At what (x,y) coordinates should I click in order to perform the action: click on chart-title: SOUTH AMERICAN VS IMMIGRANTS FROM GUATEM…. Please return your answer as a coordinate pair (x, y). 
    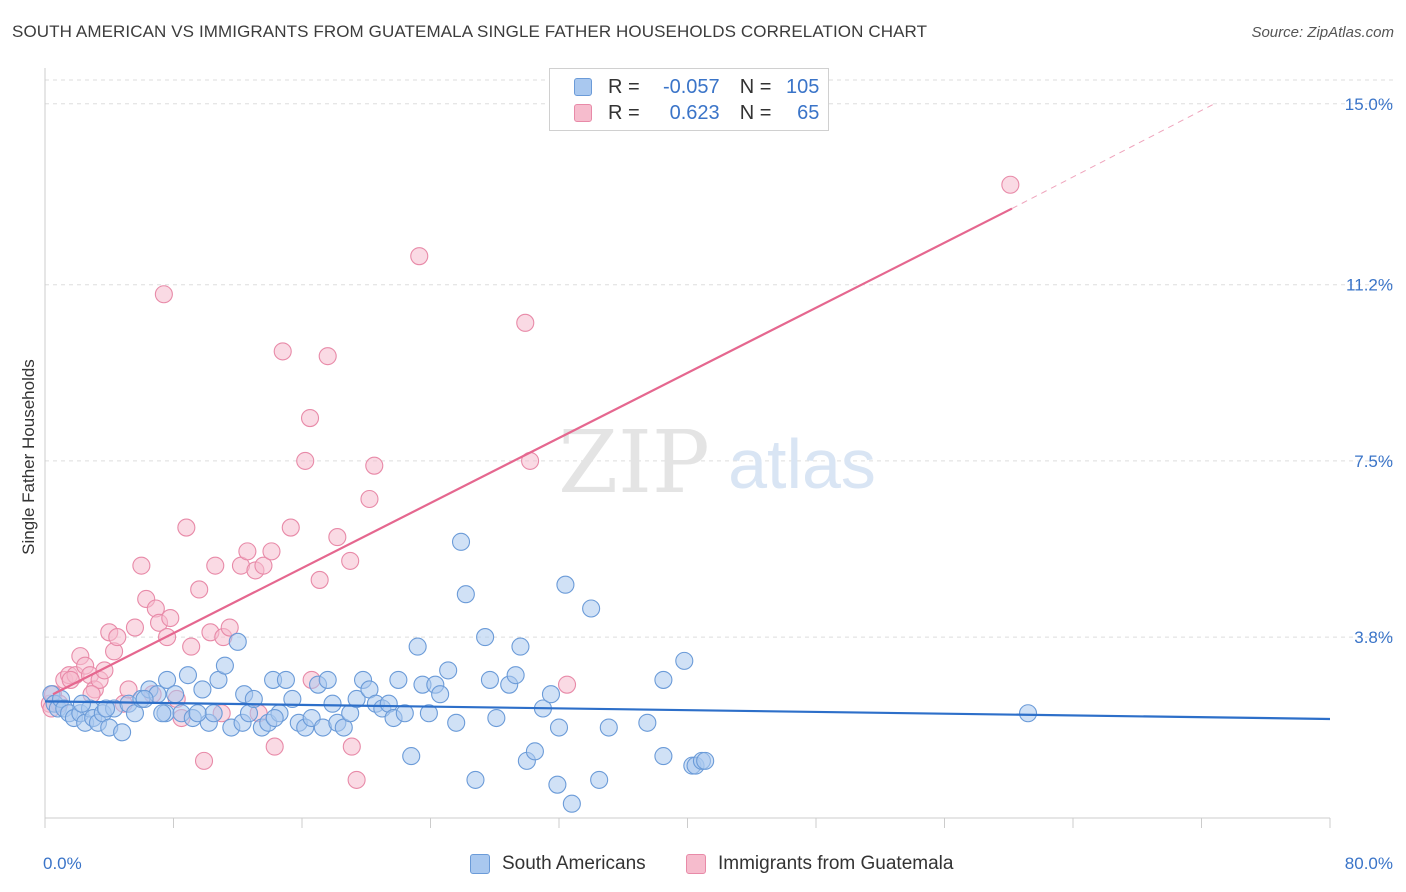
    Looking at the image, I should click on (470, 31).